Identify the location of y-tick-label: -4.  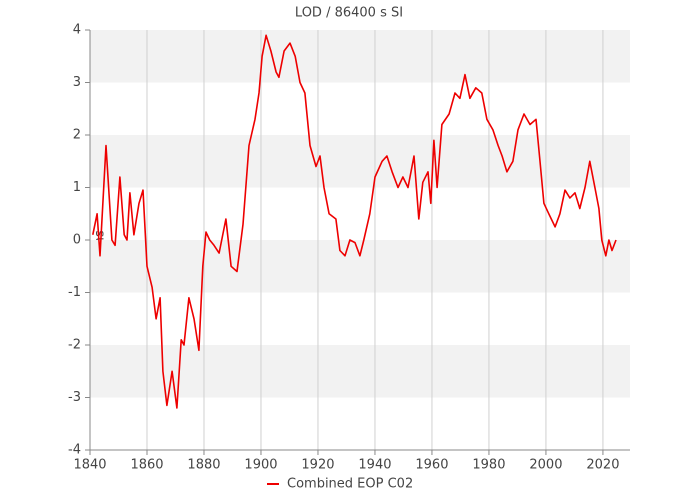
(74, 450).